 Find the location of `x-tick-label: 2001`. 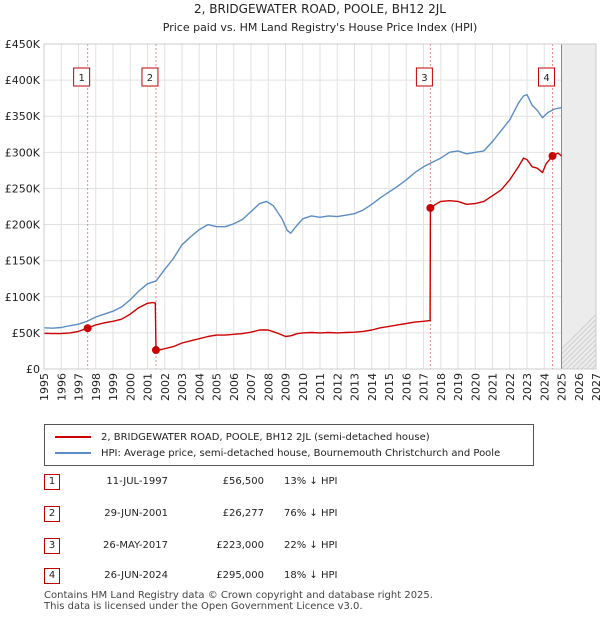

x-tick-label: 2001 is located at coordinates (148, 387).